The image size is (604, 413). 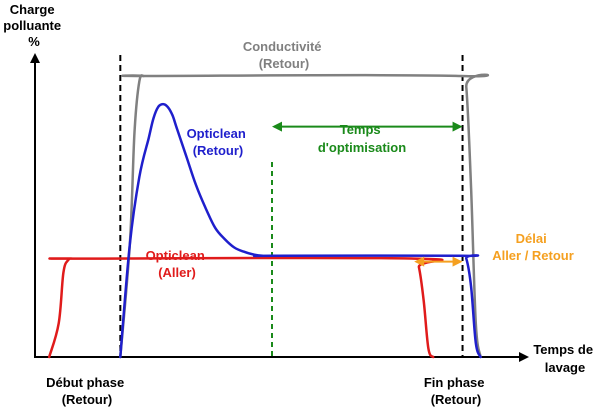 I want to click on x-axis-title-line-2: lavage, so click(x=565, y=367).